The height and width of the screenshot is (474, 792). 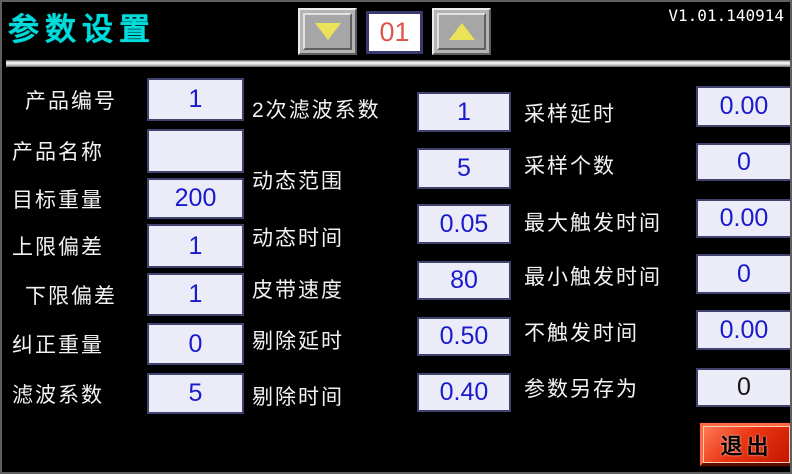 What do you see at coordinates (82, 29) in the screenshot?
I see `page-title: 参数设置` at bounding box center [82, 29].